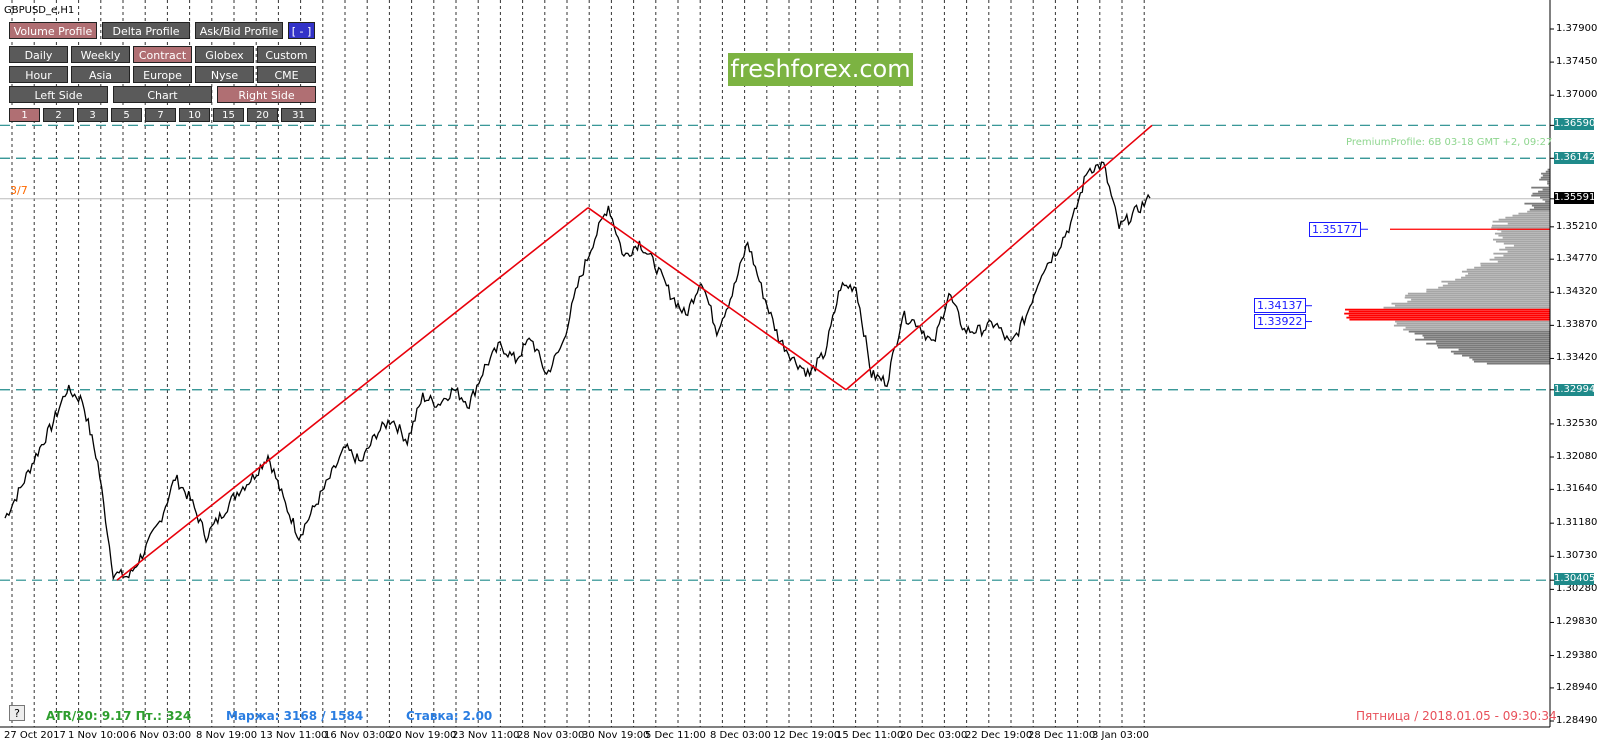  Describe the element at coordinates (226, 735) in the screenshot. I see `date-tick-label: 8 Nov 19:00` at that location.